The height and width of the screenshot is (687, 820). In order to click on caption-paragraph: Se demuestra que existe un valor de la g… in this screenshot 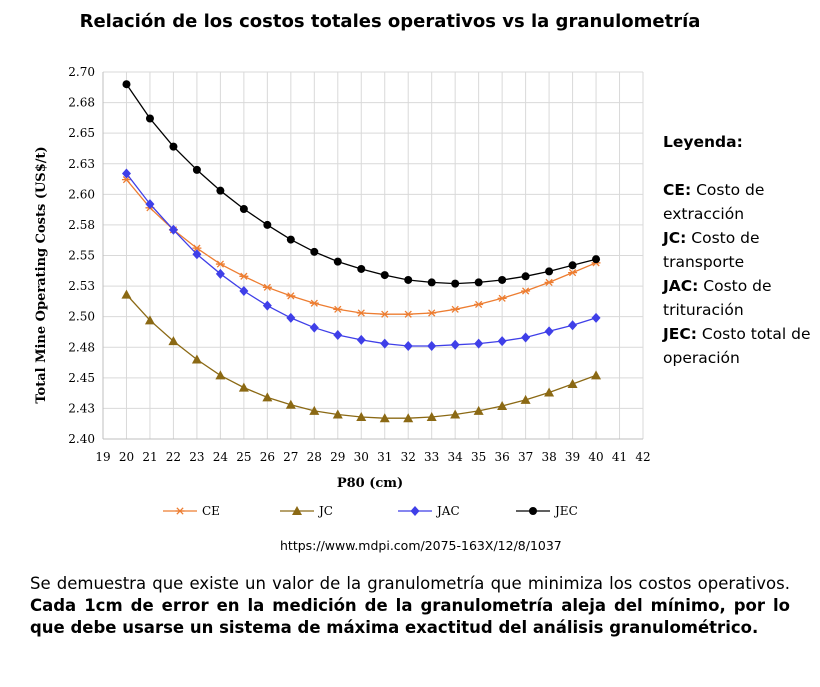, I will do `click(410, 606)`.